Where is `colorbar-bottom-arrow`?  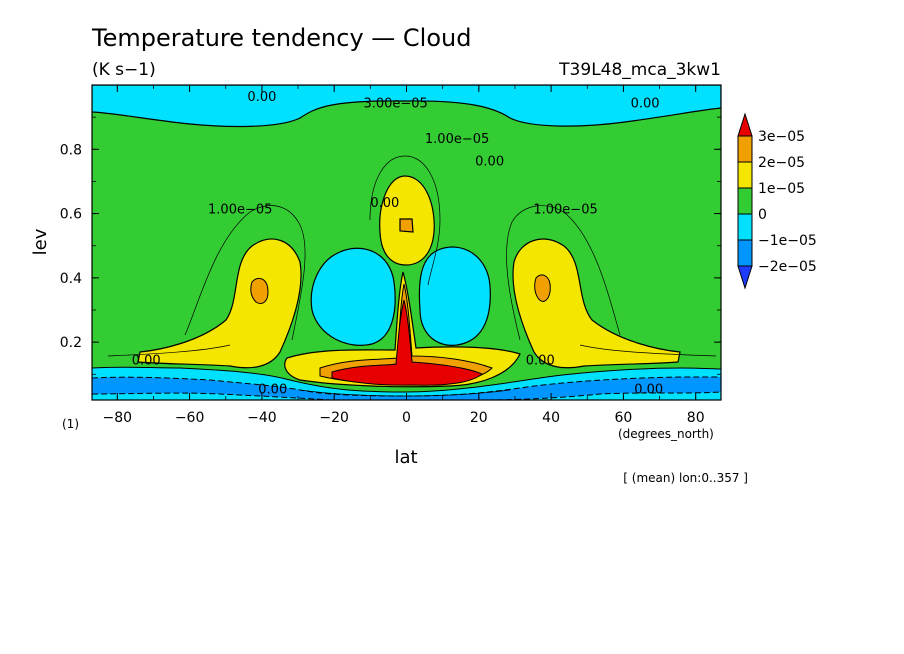 colorbar-bottom-arrow is located at coordinates (745, 277).